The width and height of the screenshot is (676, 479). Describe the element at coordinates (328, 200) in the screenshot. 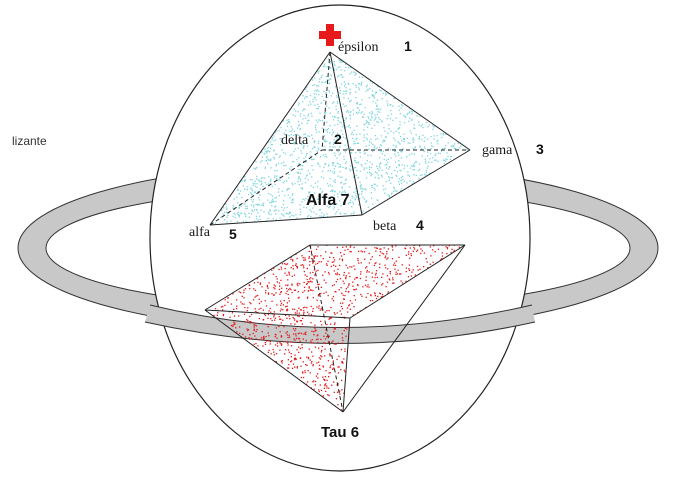

I see `alfa7-label: Alfa 7` at that location.